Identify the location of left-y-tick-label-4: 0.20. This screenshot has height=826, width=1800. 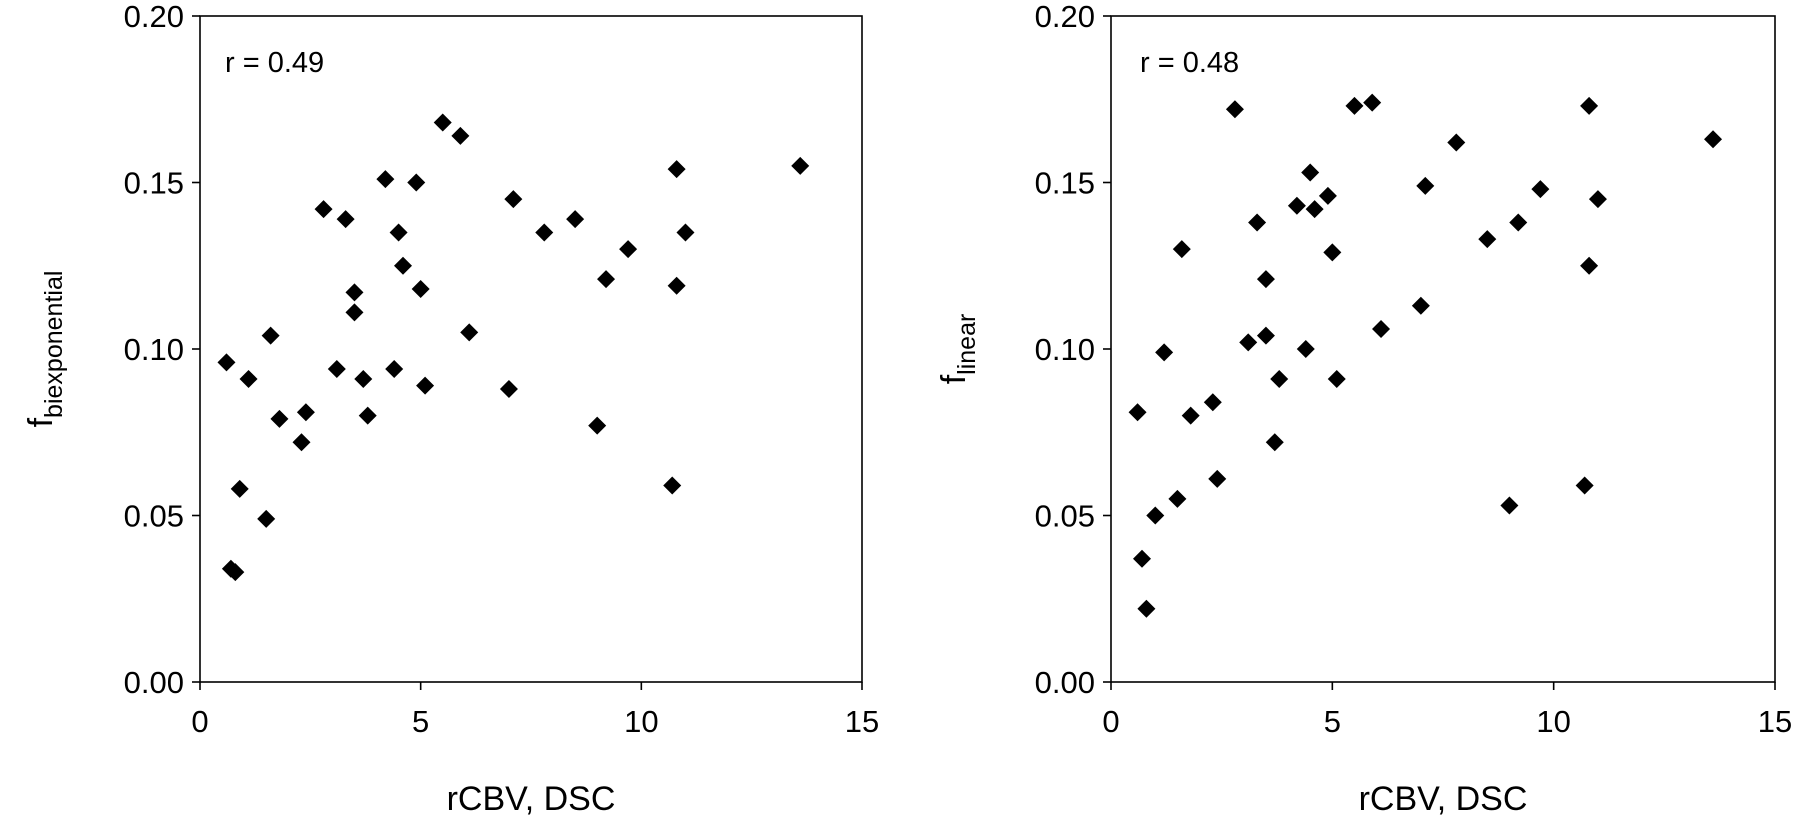
(154, 17).